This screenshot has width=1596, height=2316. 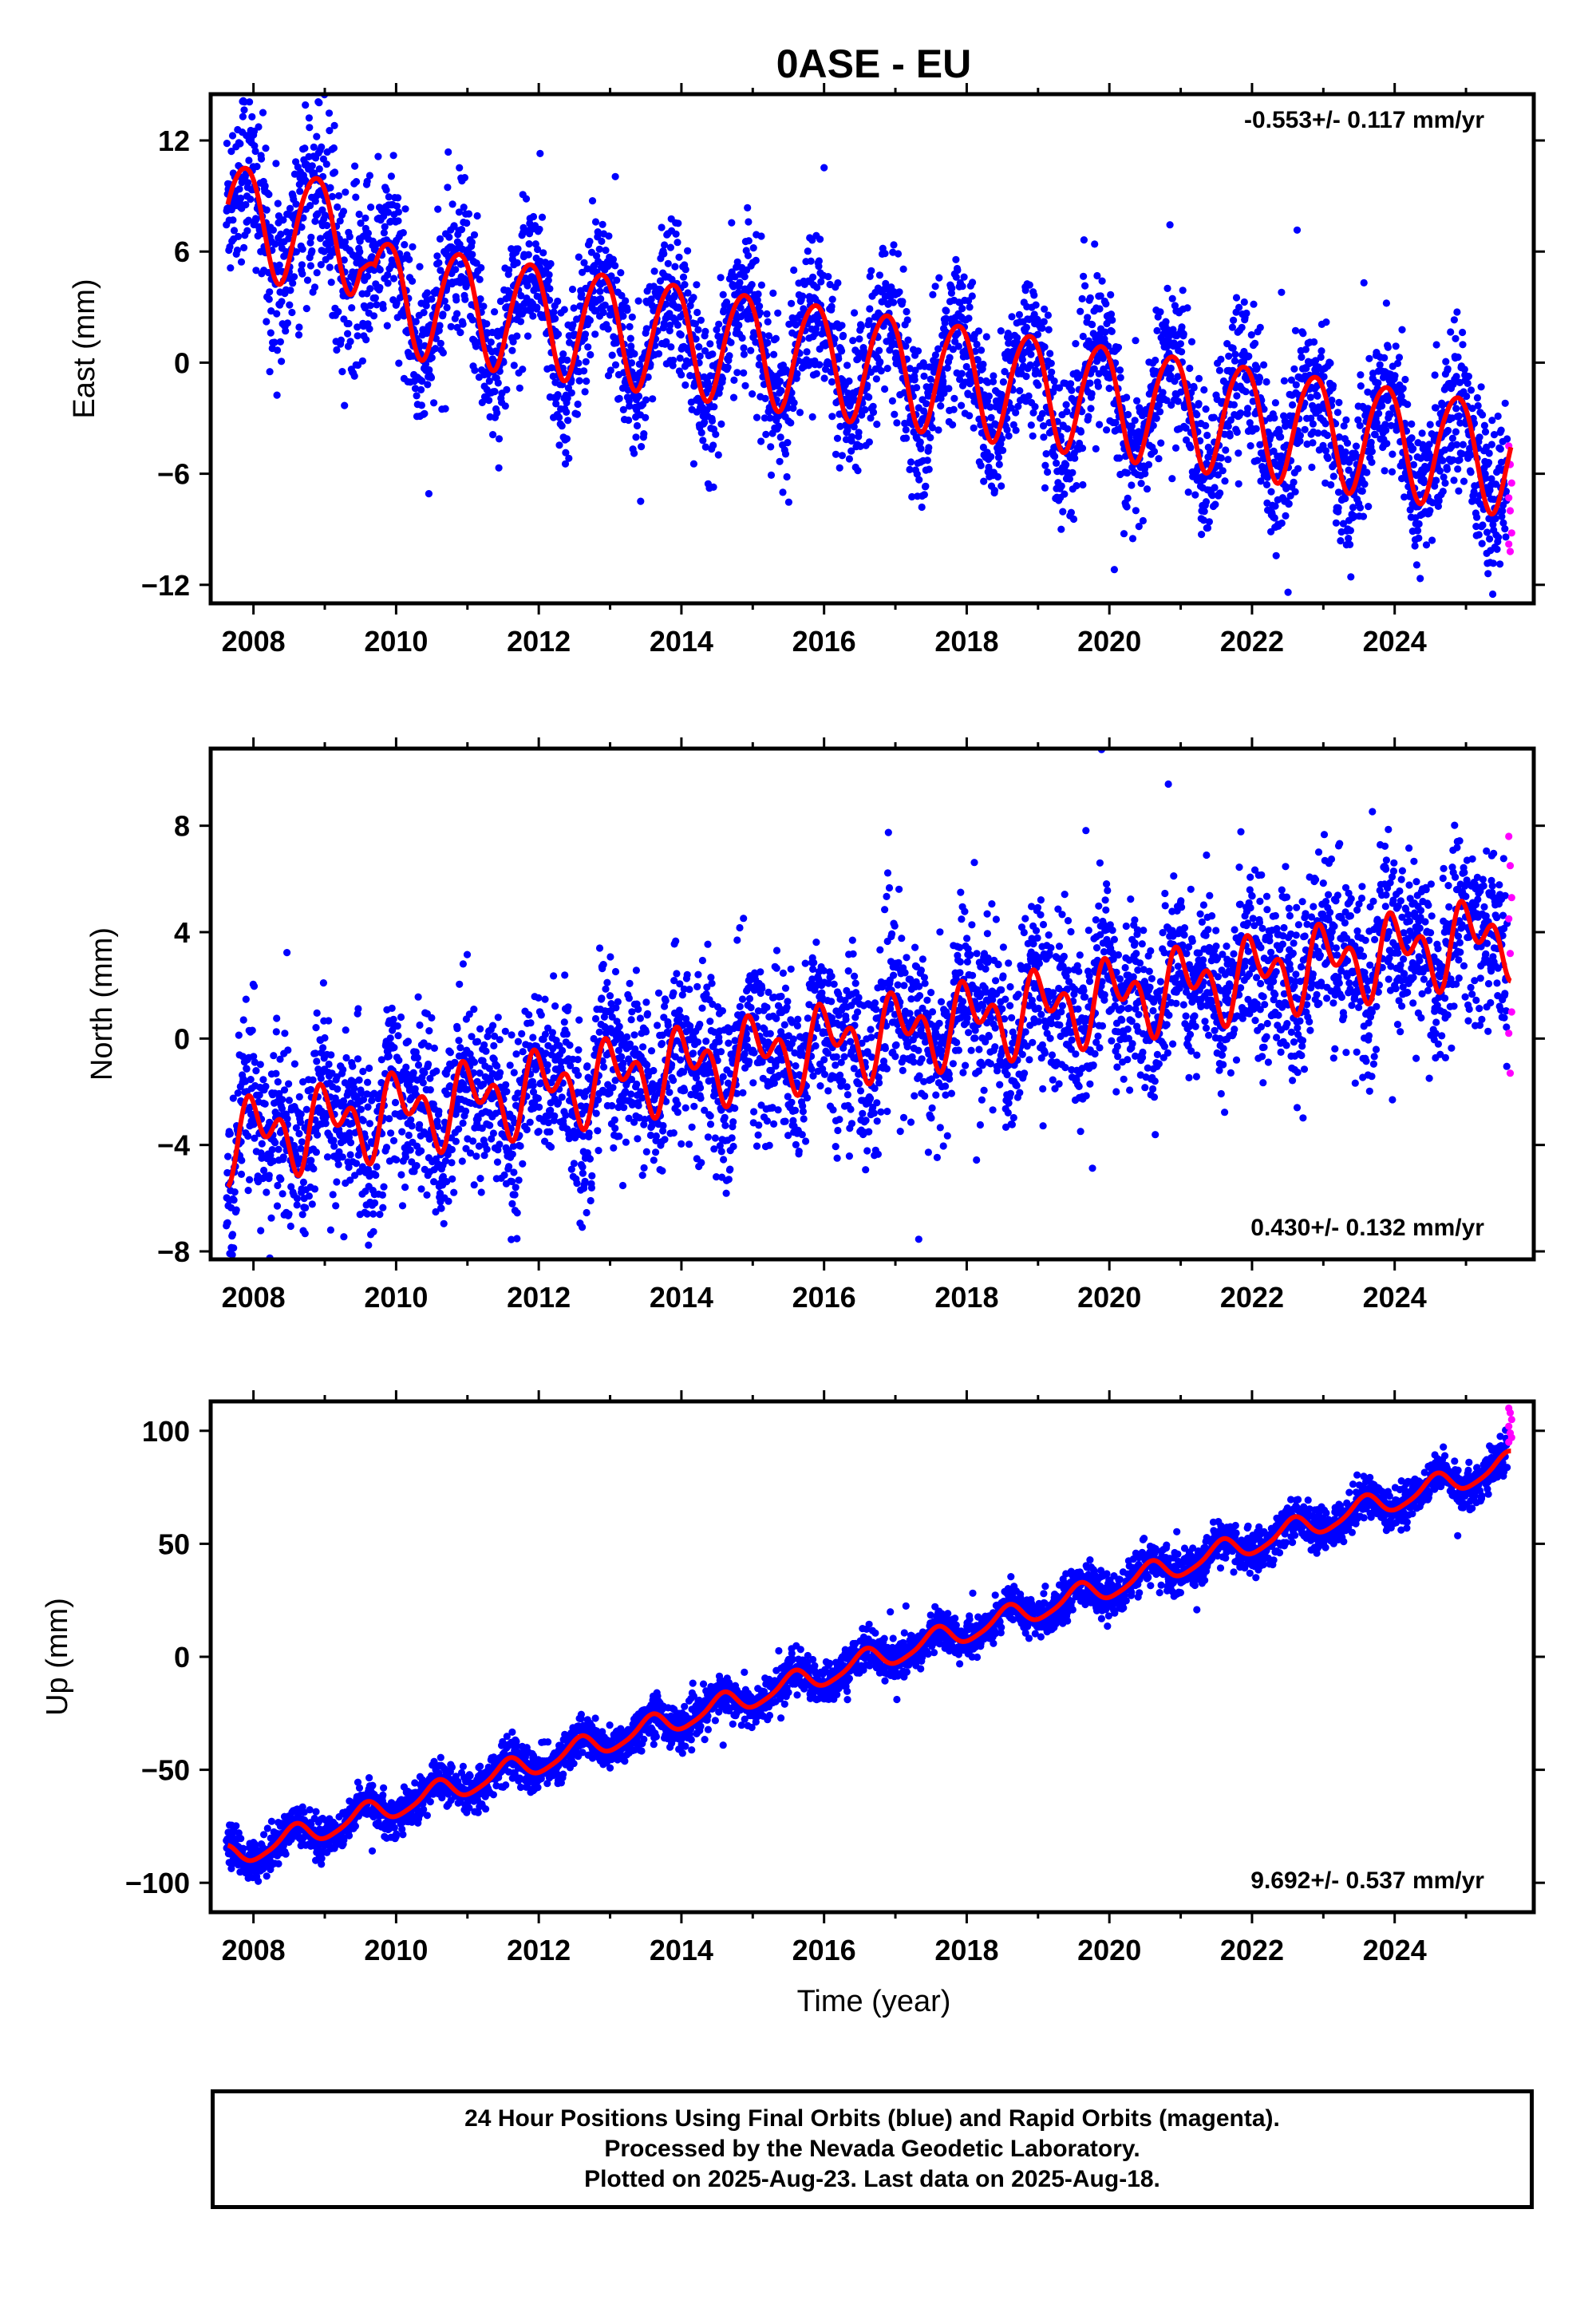 I want to click on y-tick-label: 12, so click(x=174, y=140).